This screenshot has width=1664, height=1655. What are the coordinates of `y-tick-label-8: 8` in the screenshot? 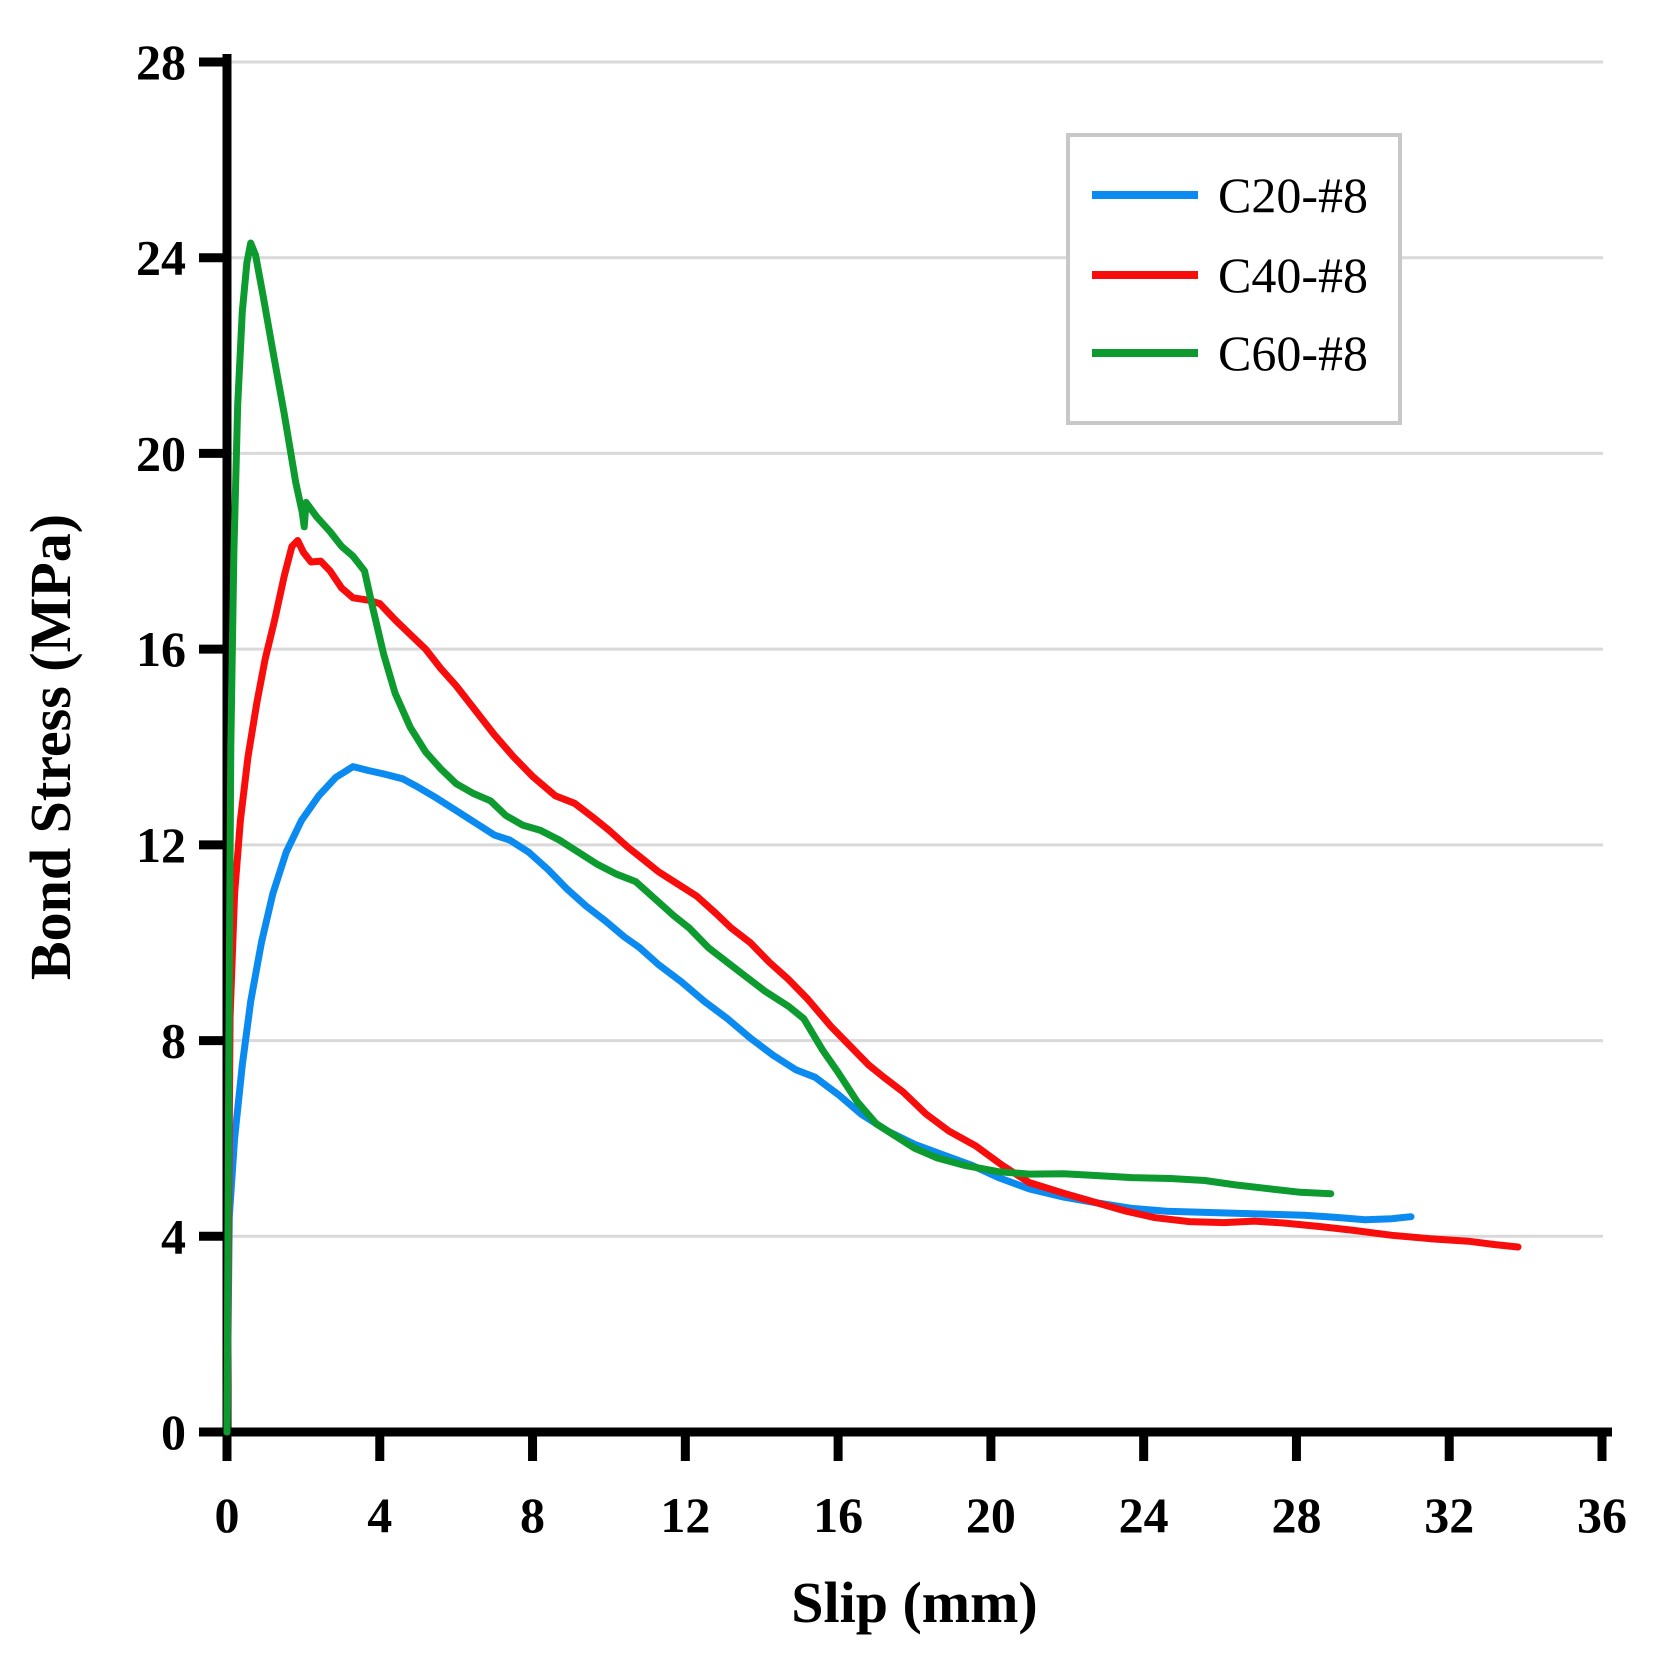 It's located at (173, 1041).